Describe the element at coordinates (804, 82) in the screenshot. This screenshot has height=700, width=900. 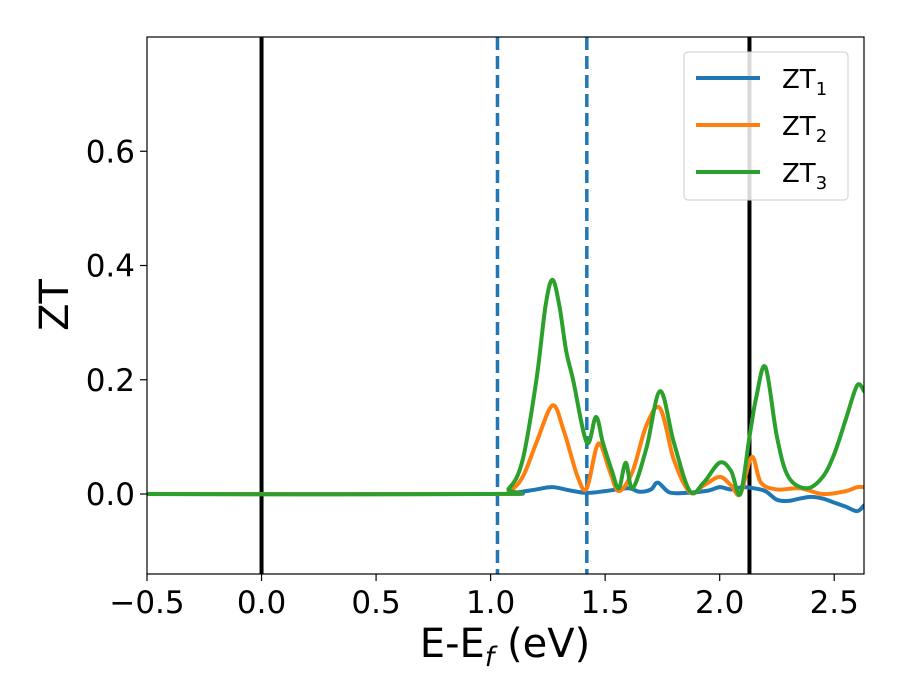
I see `legend-label-zt1: ZT1` at that location.